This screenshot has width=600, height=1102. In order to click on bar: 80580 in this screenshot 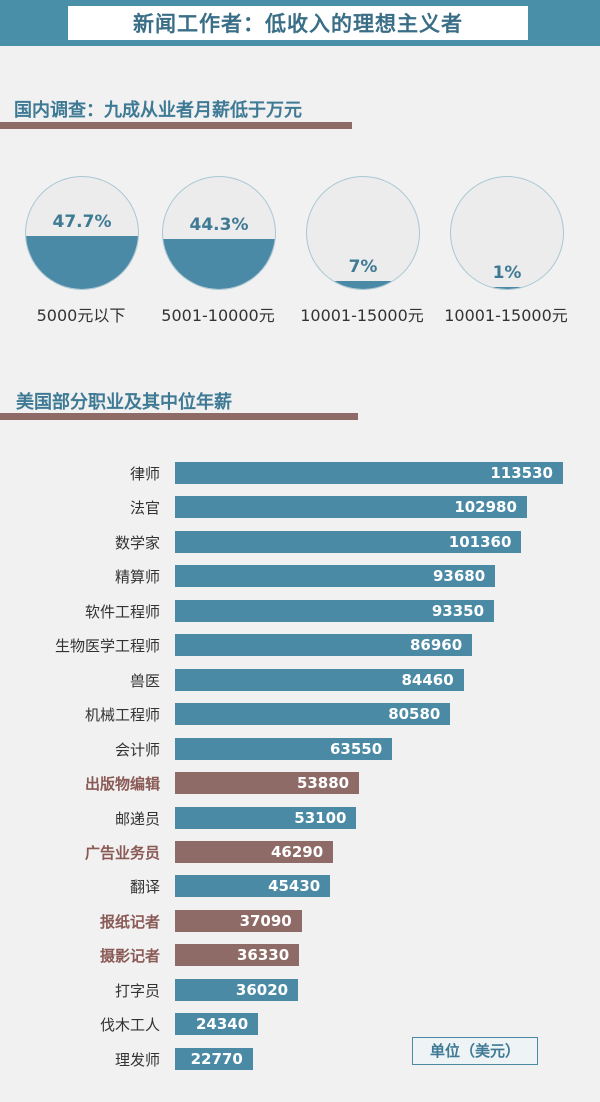, I will do `click(313, 714)`.